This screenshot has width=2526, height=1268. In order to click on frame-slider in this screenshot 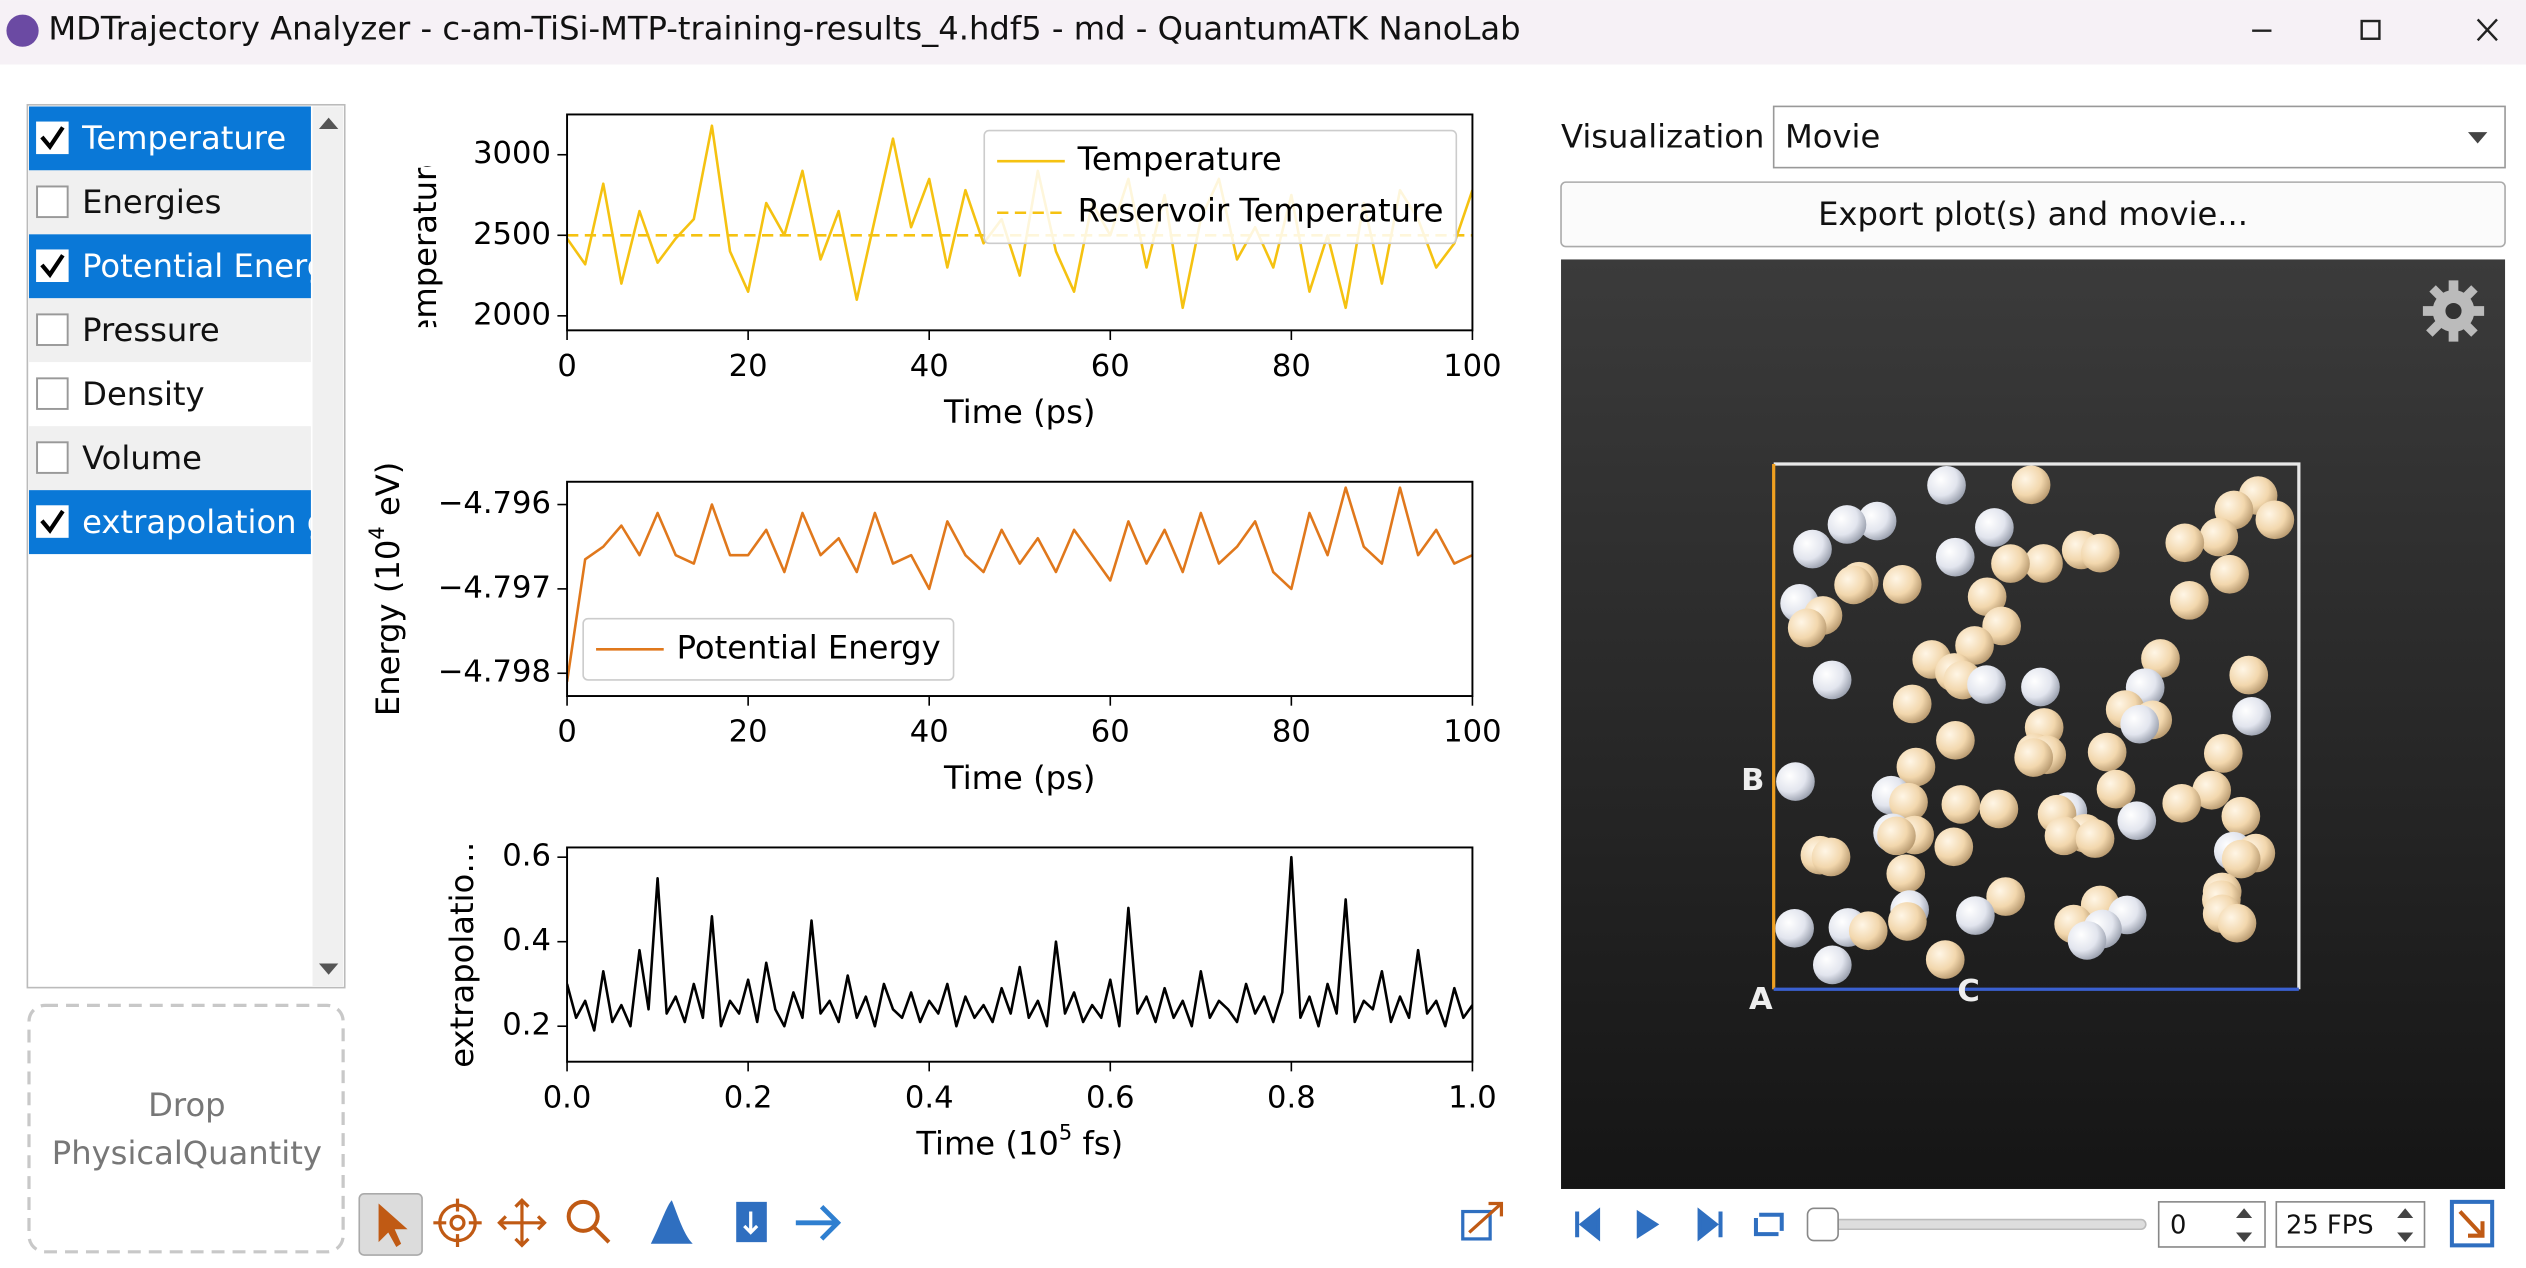, I will do `click(1983, 1224)`.